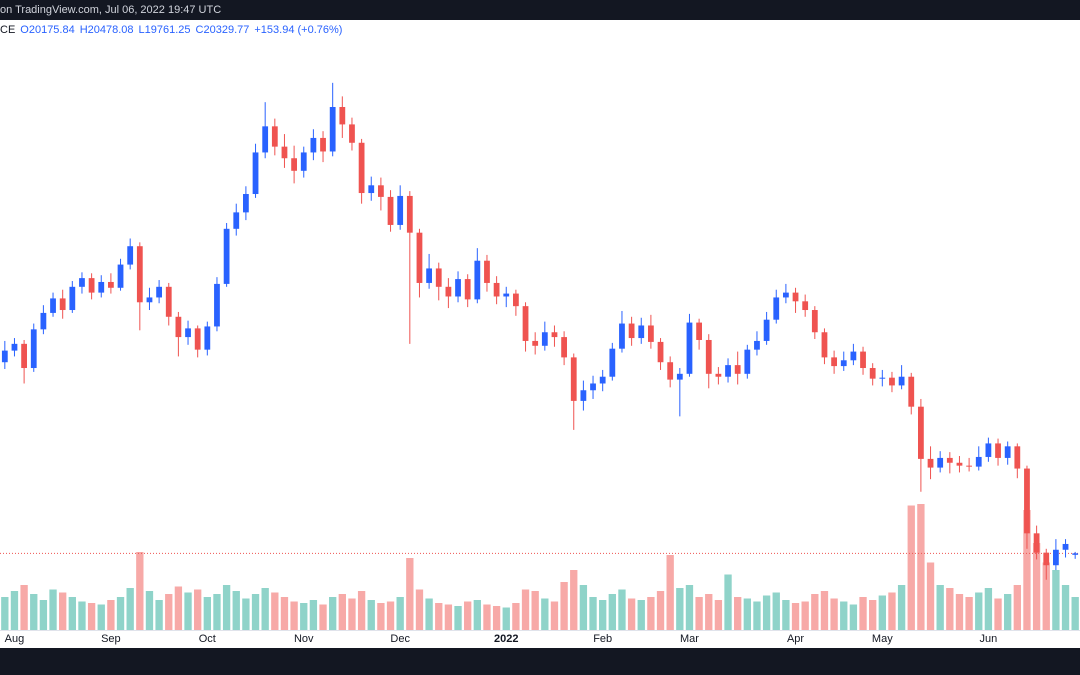  Describe the element at coordinates (882, 639) in the screenshot. I see `x-tick-label: May` at that location.